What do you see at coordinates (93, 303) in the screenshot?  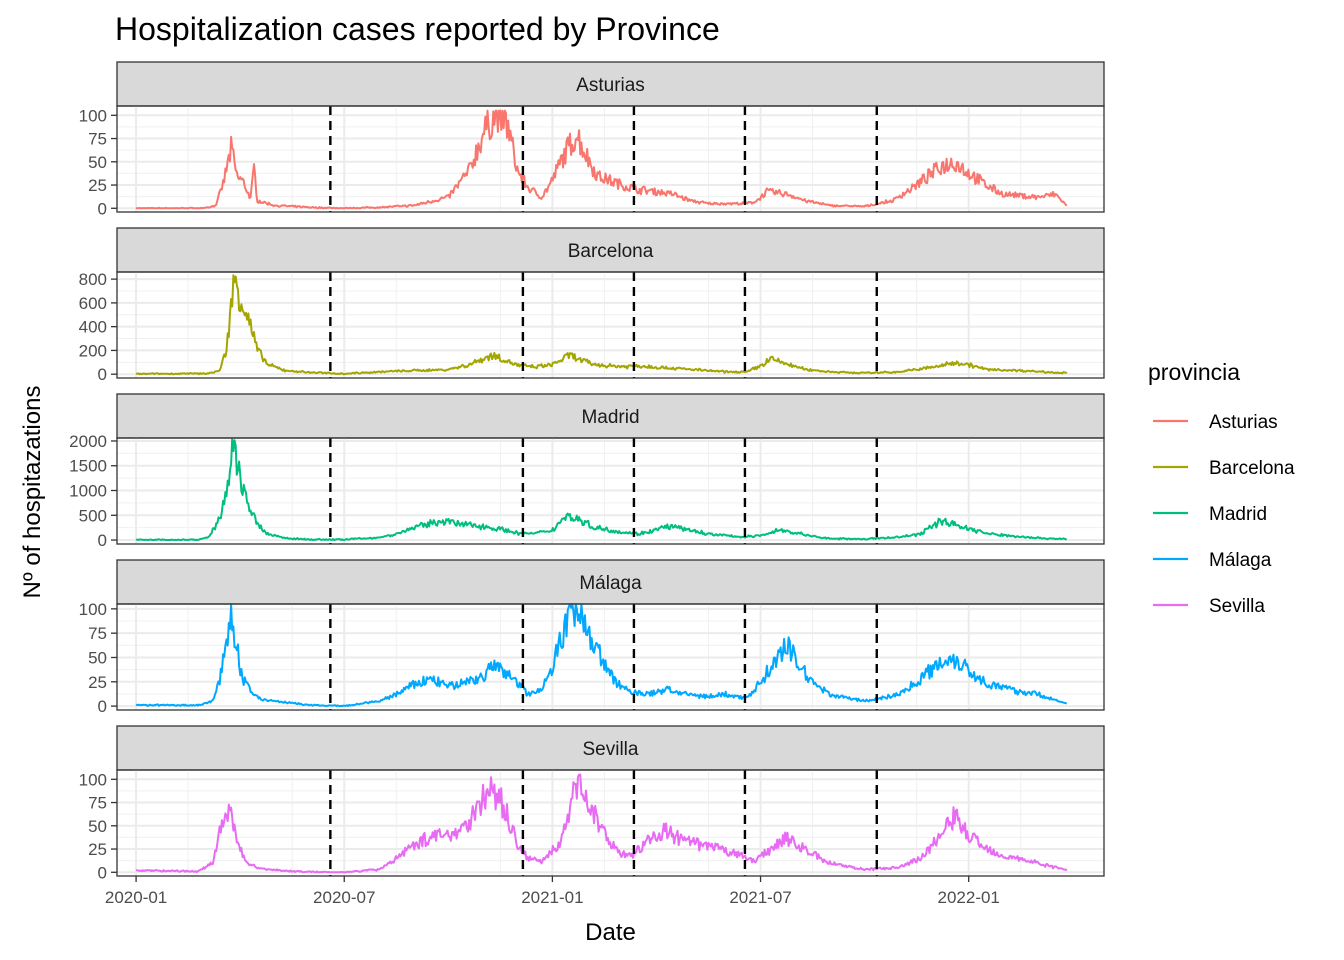 I see `y-tick-label: 600` at bounding box center [93, 303].